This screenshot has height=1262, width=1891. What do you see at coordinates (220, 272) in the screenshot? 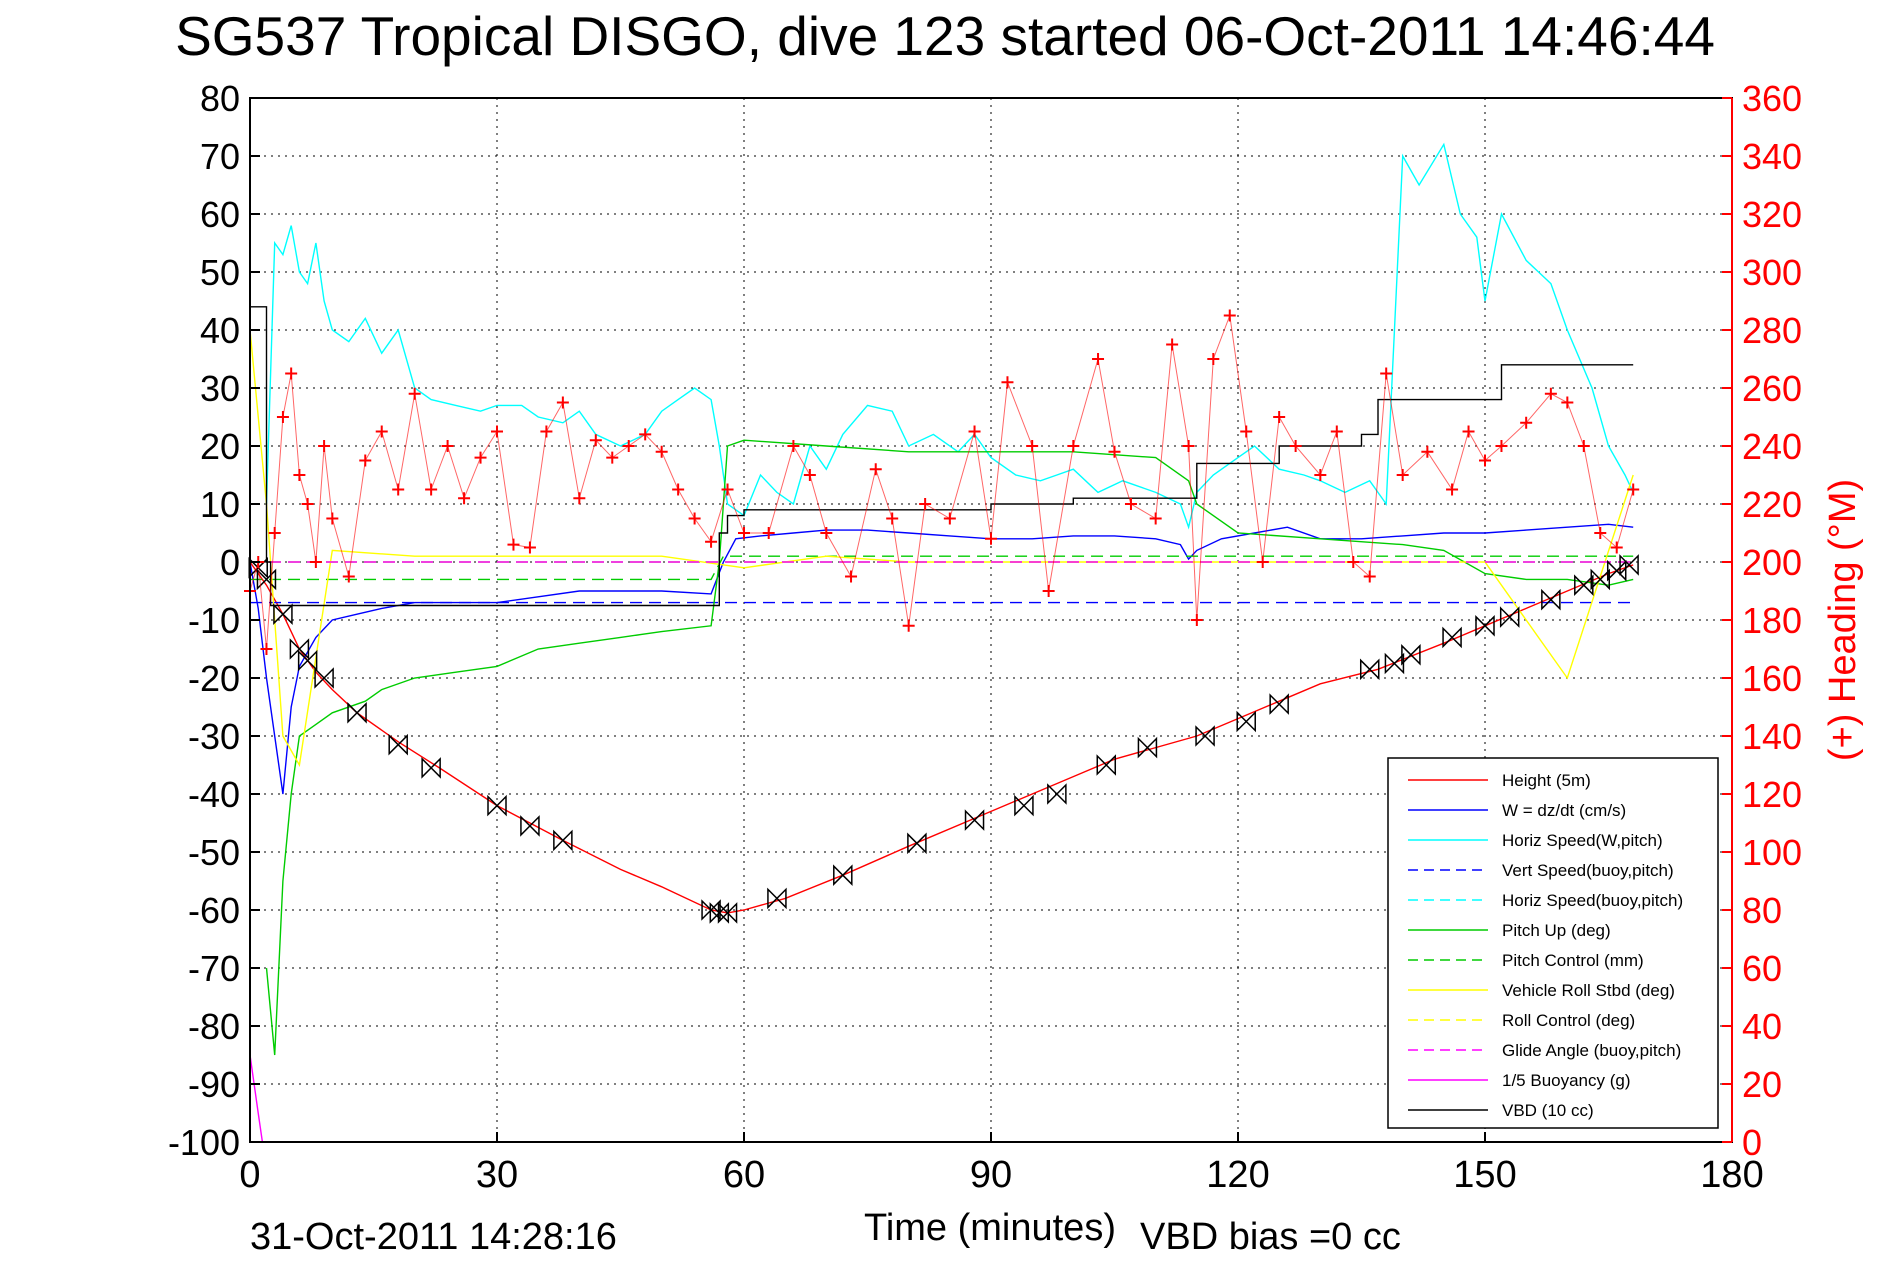
I see `y-tick-label: 50` at bounding box center [220, 272].